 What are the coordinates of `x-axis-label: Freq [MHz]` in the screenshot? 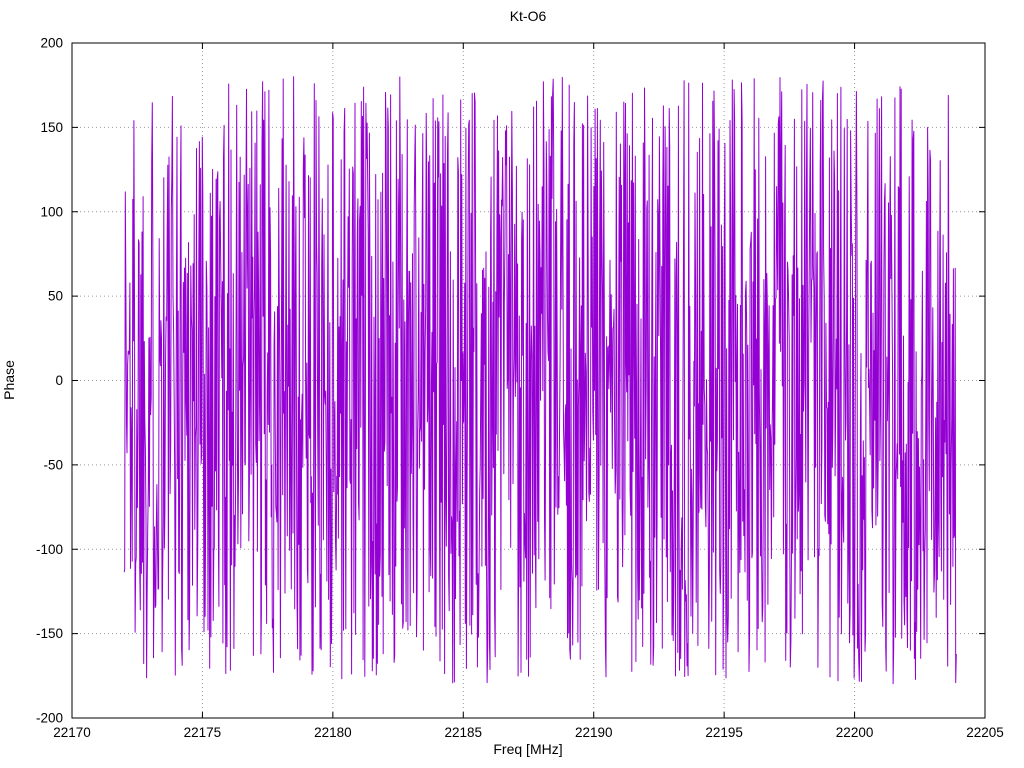 It's located at (527, 749).